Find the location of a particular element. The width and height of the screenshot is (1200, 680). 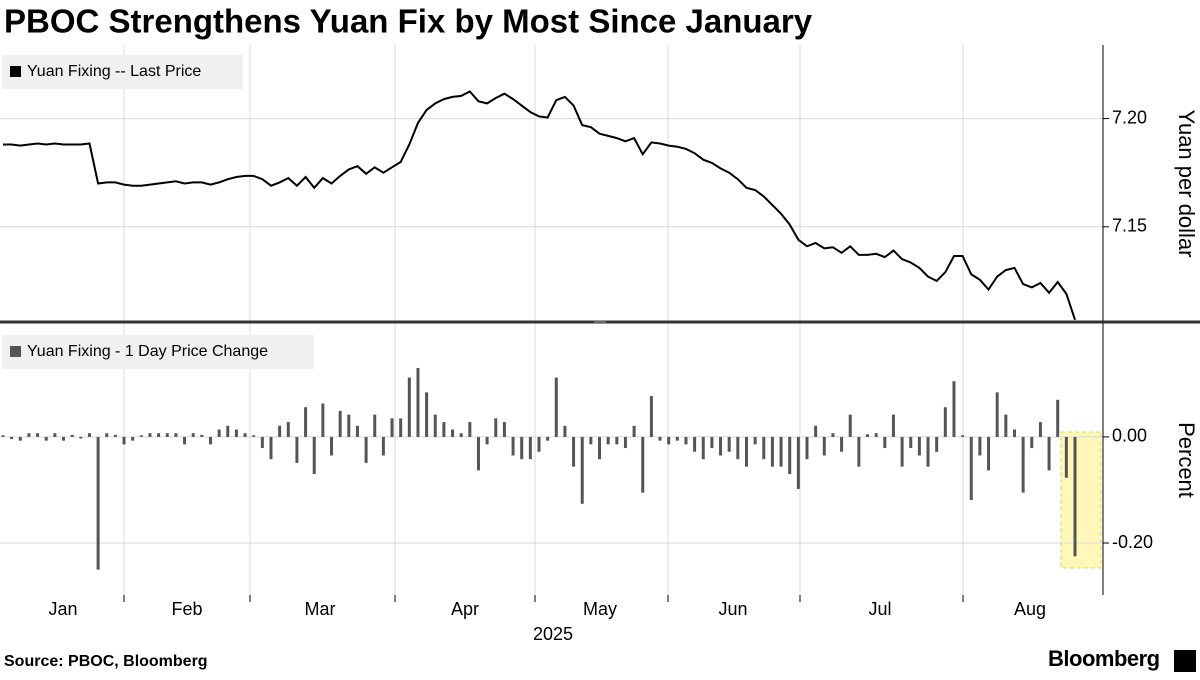

y-tick-label: 0.00 is located at coordinates (1129, 436).